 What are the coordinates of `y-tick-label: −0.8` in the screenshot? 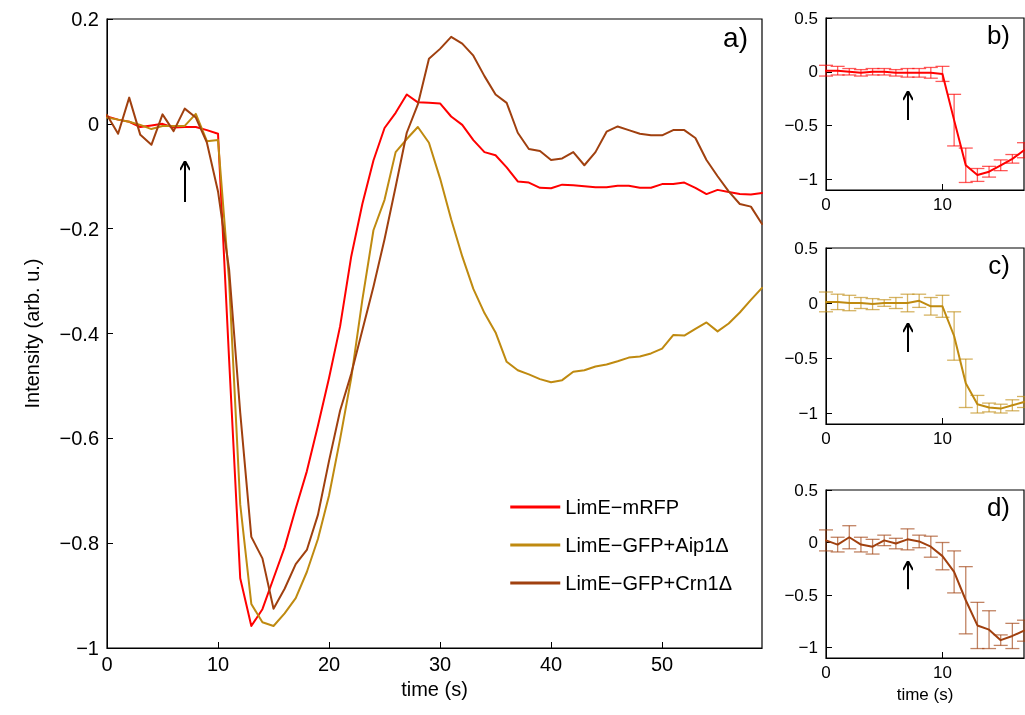 It's located at (79, 543).